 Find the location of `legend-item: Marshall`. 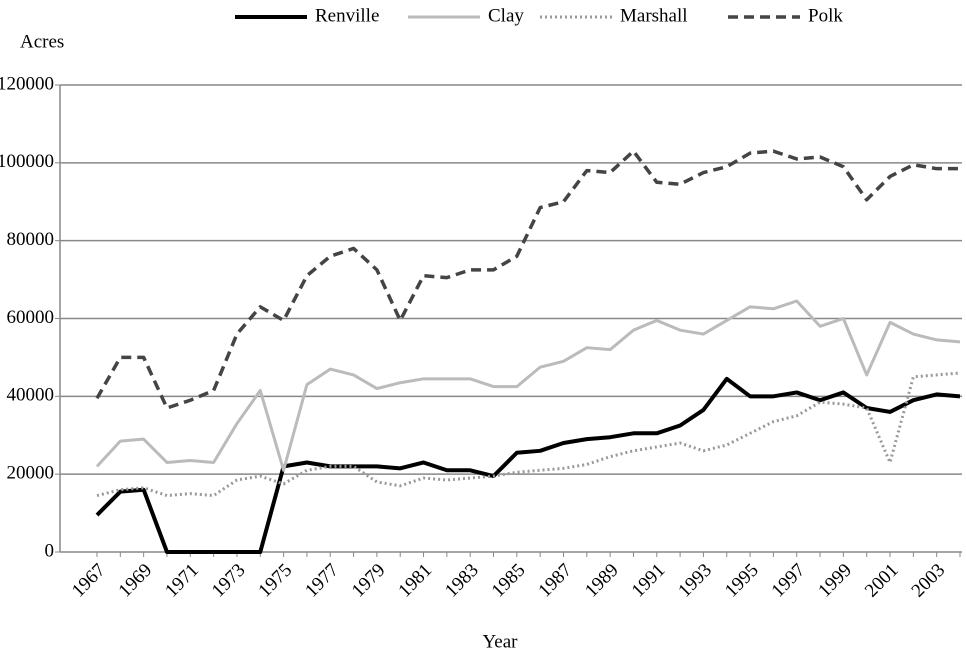

legend-item: Marshall is located at coordinates (614, 15).